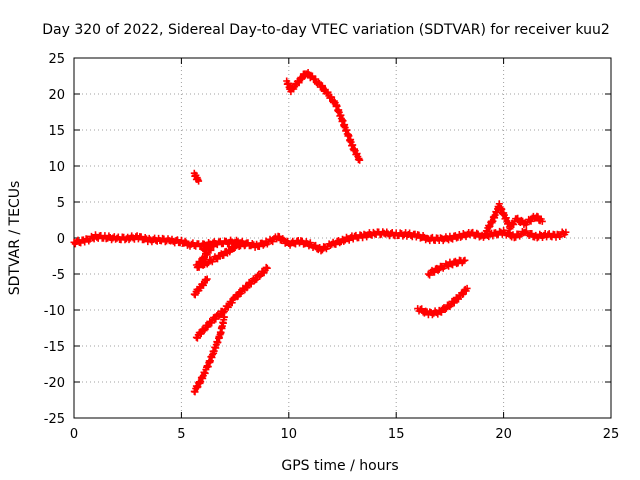  I want to click on y-axis-label: SDTVAR / TECUs, so click(15, 238).